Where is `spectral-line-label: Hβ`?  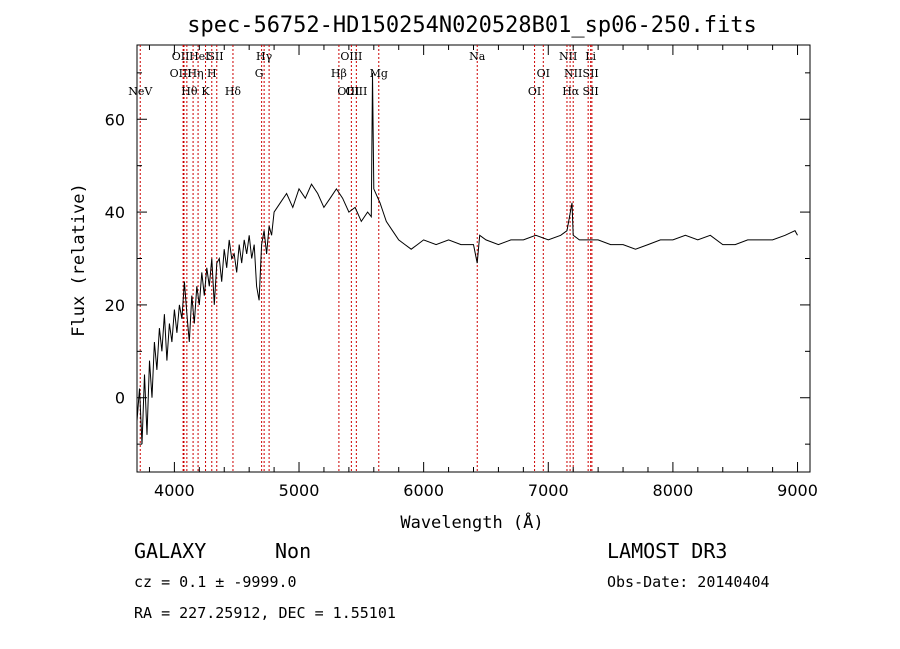 spectral-line-label: Hβ is located at coordinates (339, 73).